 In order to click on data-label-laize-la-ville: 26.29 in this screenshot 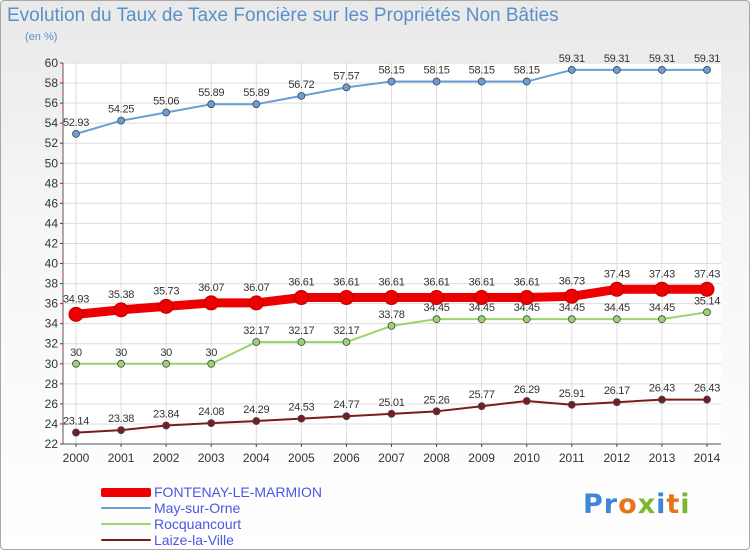, I will do `click(527, 390)`.